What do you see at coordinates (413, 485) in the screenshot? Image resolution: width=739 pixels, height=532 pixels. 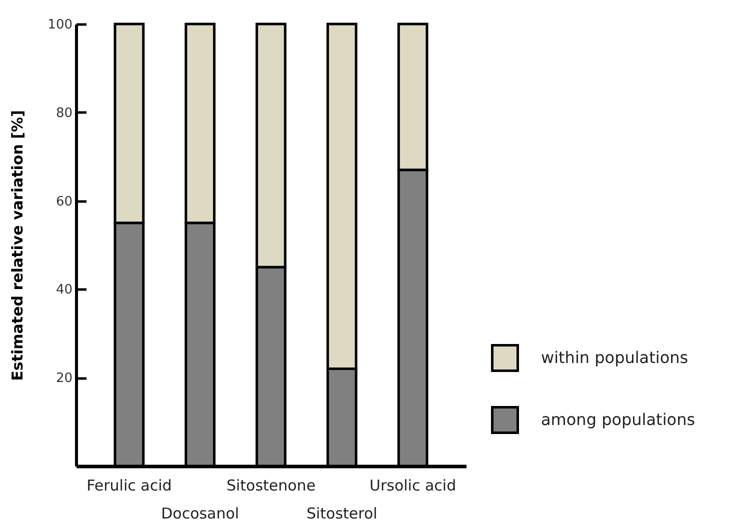 I see `x-tick-label: Ursolic acid` at bounding box center [413, 485].